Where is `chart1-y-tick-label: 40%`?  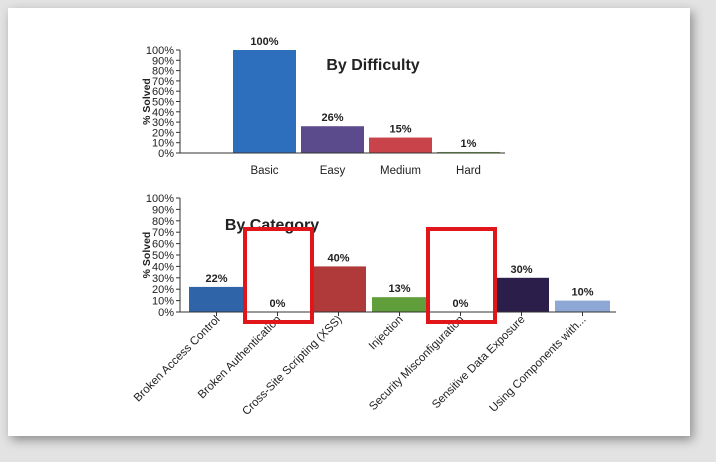
chart1-y-tick-label: 40% is located at coordinates (163, 113).